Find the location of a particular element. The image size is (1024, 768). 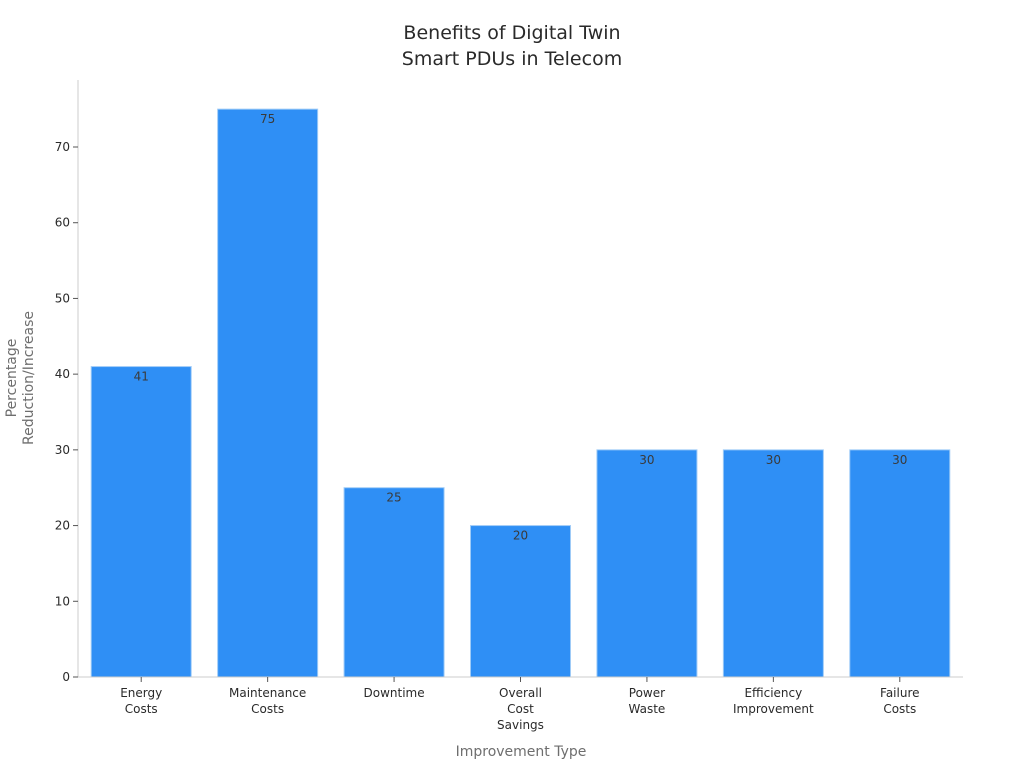

x-tick-label: Efficiency is located at coordinates (773, 693).